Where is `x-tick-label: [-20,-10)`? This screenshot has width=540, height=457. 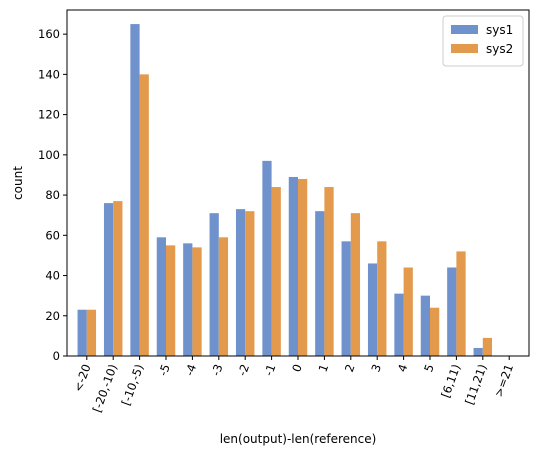 x-tick-label: [-20,-10) is located at coordinates (105, 388).